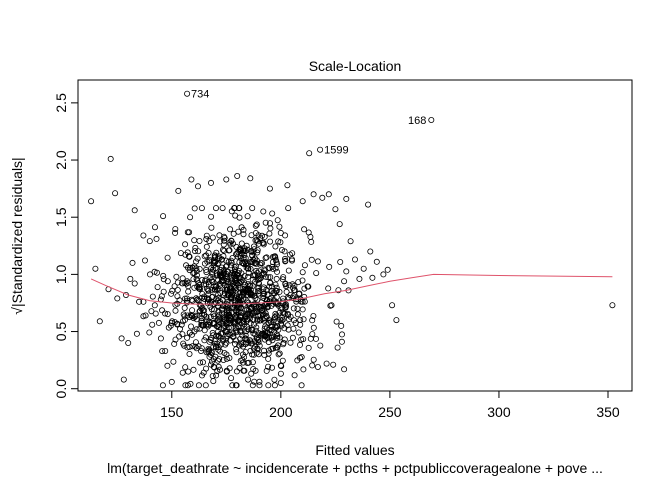 The height and width of the screenshot is (480, 672). Describe the element at coordinates (61, 274) in the screenshot. I see `y-tick-label: 1.0` at that location.